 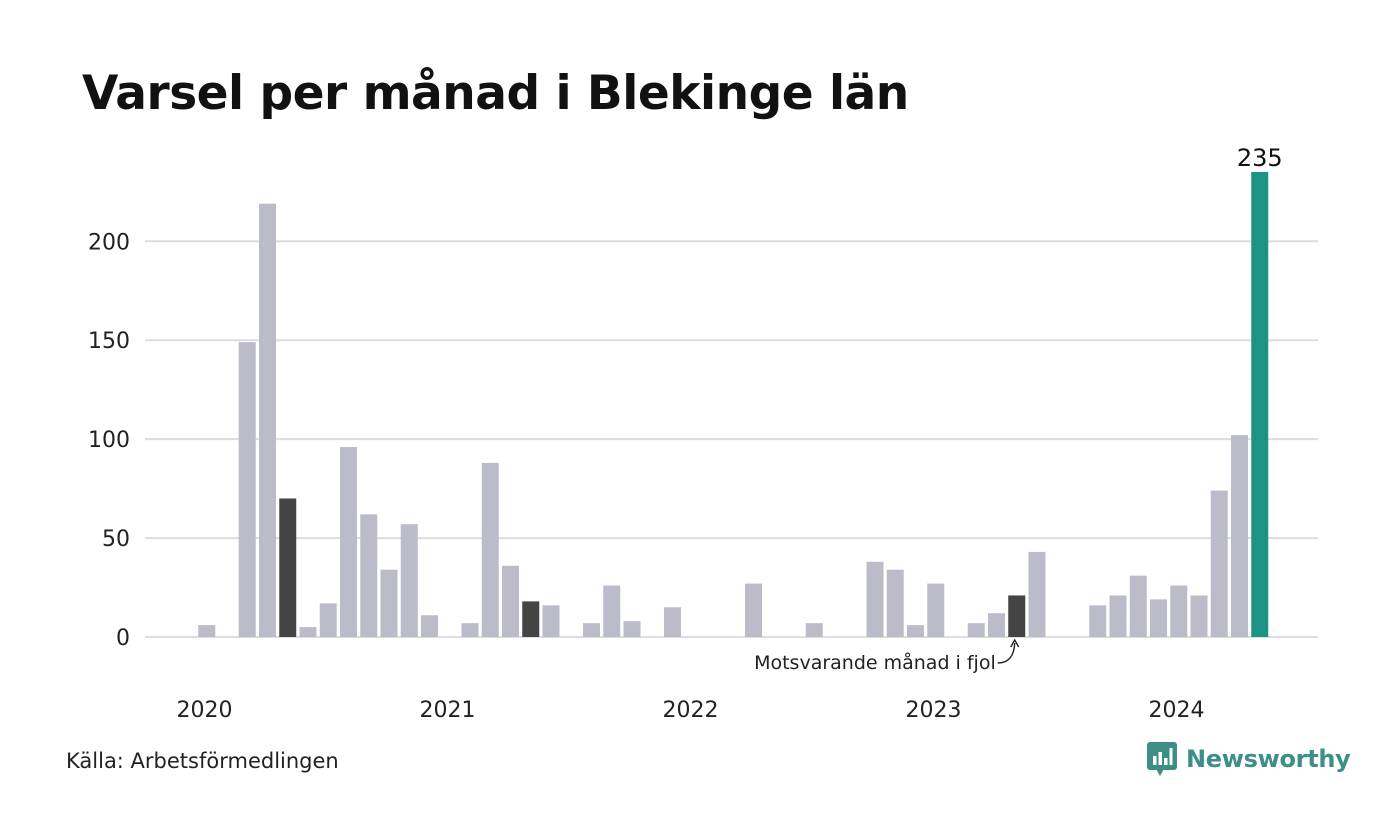 What do you see at coordinates (1177, 710) in the screenshot?
I see `x-tick-label: 2024` at bounding box center [1177, 710].